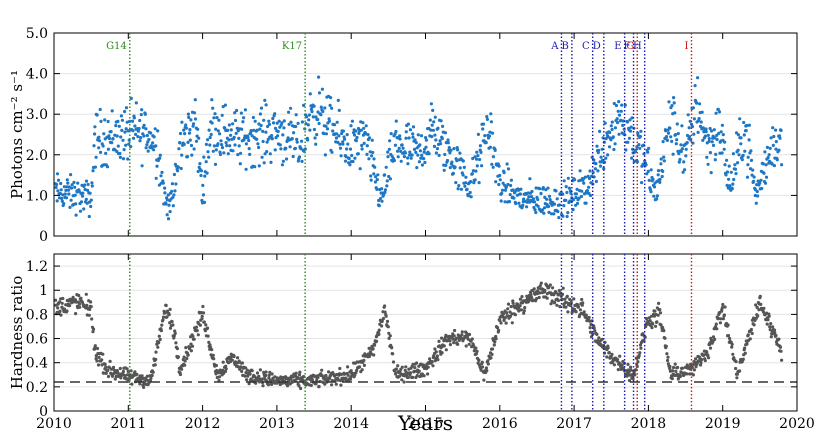  What do you see at coordinates (43, 291) in the screenshot?
I see `y-tick-label: 1` at bounding box center [43, 291].